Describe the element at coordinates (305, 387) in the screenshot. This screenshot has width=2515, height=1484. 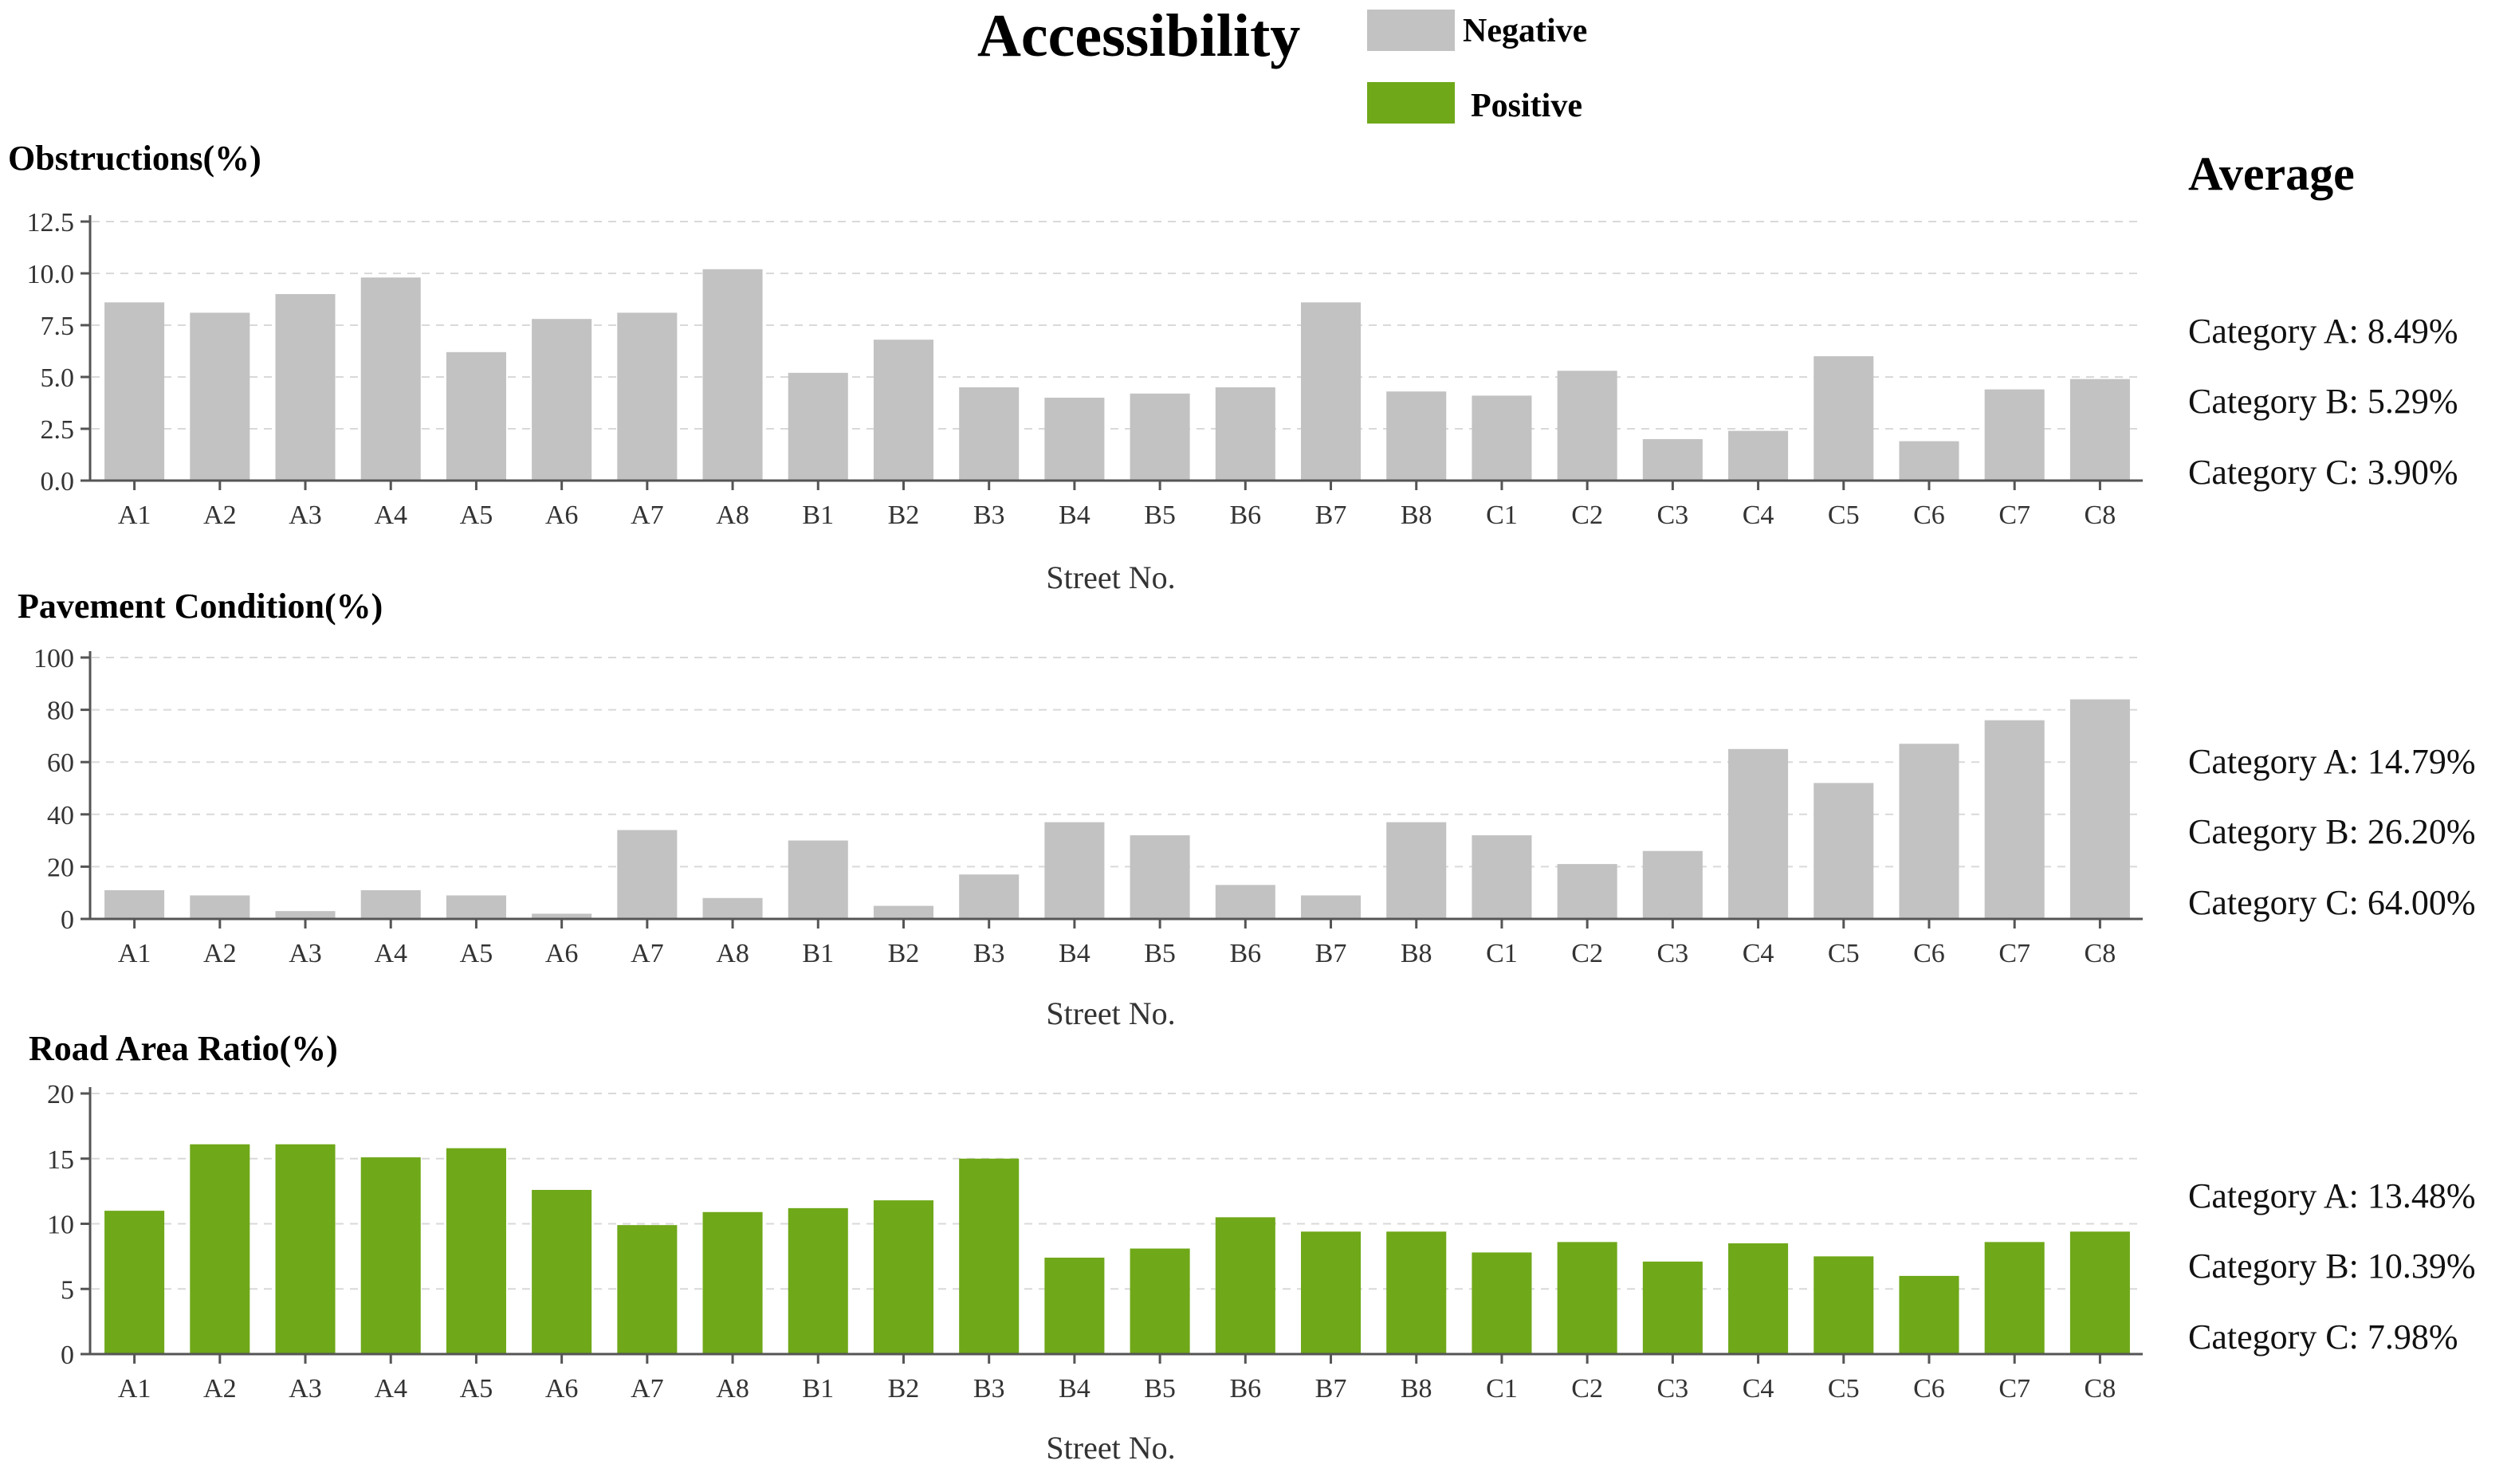
I see `bar-A3` at that location.